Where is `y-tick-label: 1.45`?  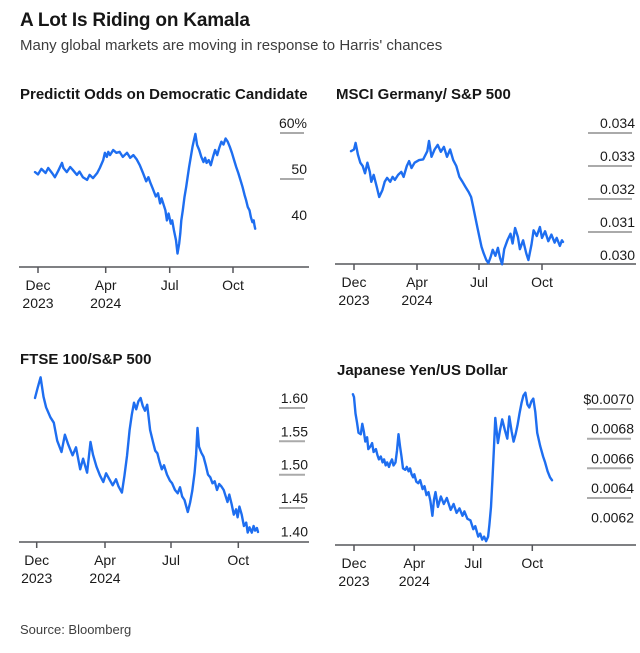 y-tick-label: 1.45 is located at coordinates (294, 498).